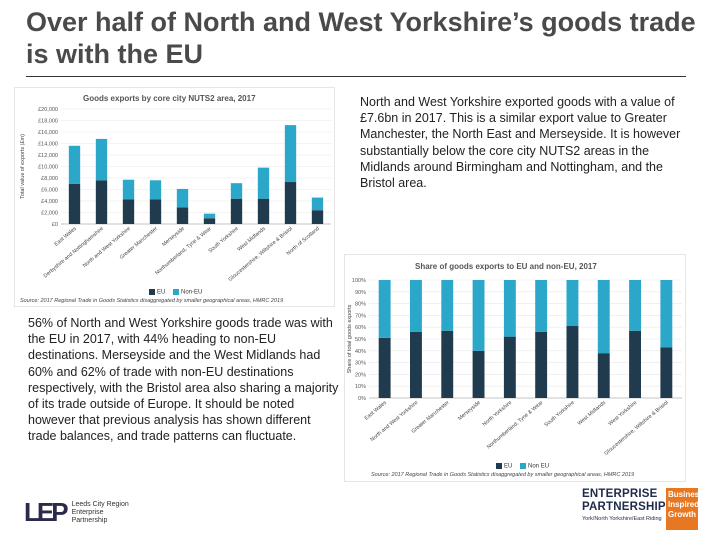 The width and height of the screenshot is (720, 540). Describe the element at coordinates (161, 292) in the screenshot. I see `chart1-legend-eu: EU` at that location.